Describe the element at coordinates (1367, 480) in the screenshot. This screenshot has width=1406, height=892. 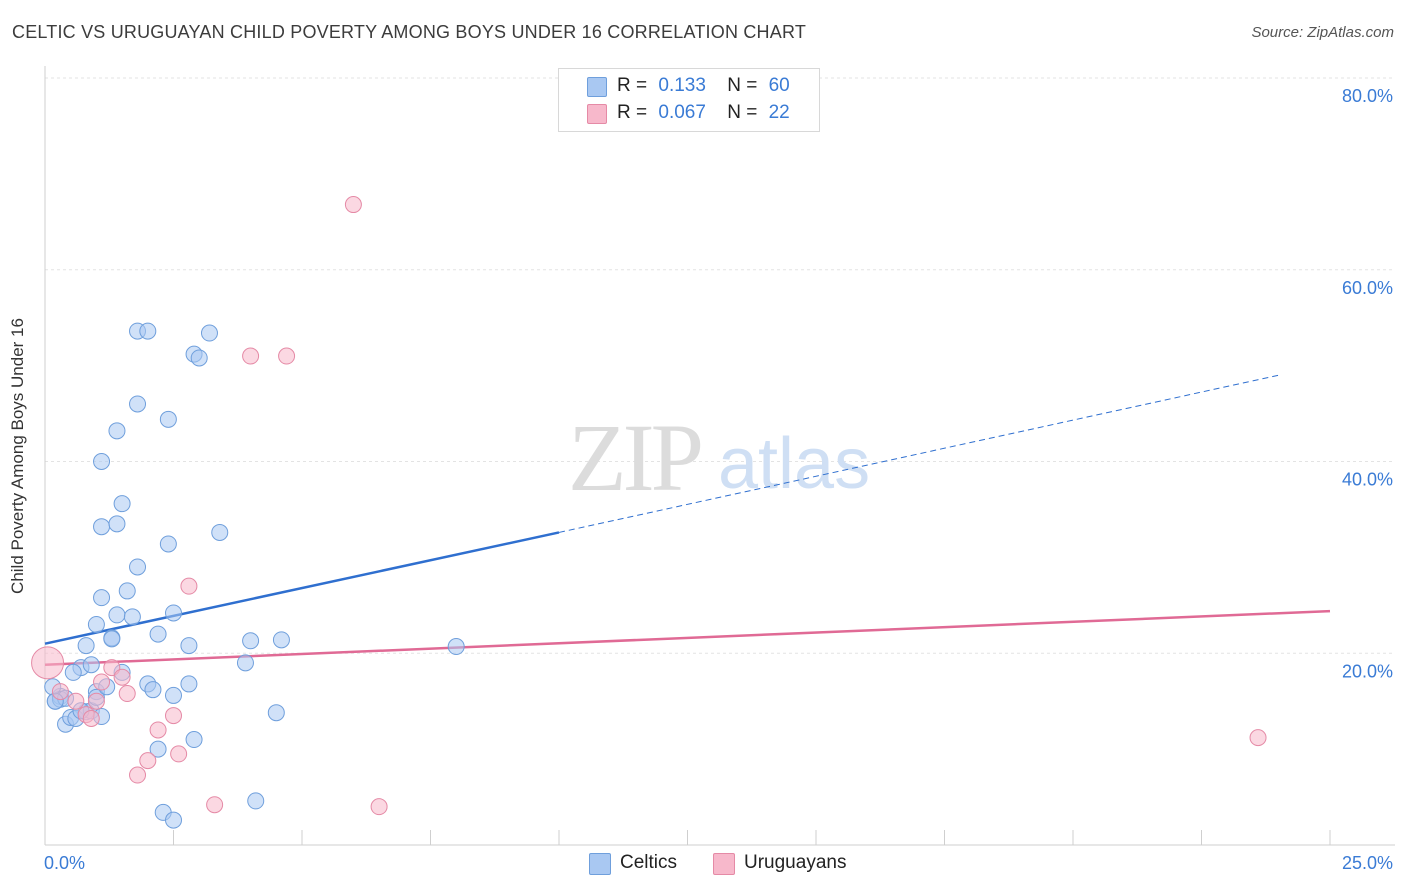
I see `y-tick-label: 40.0%` at that location.